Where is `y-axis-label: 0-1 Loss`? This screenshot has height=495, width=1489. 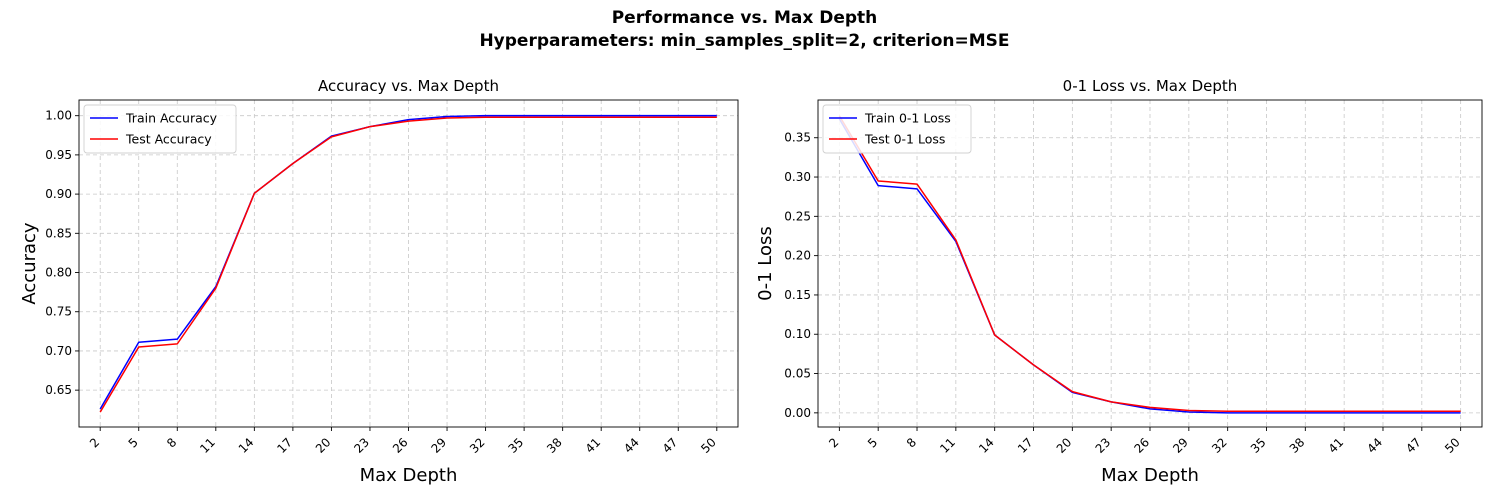
y-axis-label: 0-1 Loss is located at coordinates (765, 263).